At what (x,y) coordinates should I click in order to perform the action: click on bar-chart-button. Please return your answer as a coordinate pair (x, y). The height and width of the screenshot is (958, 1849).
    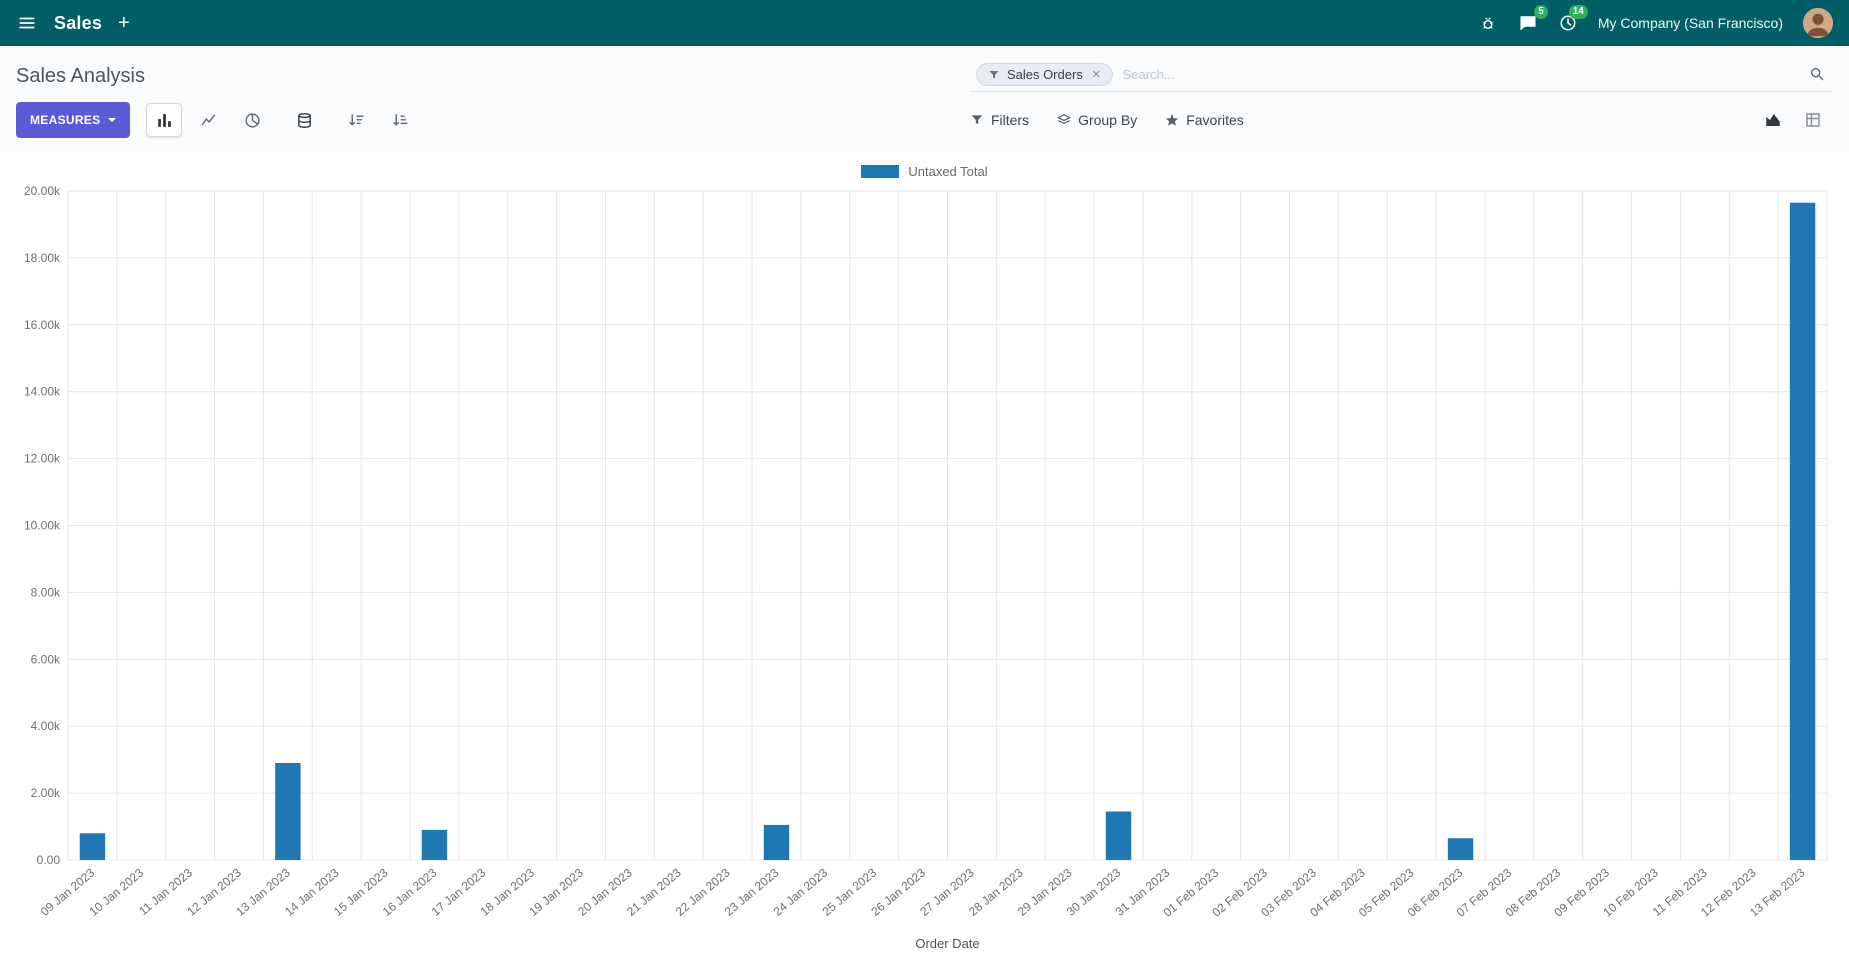
    Looking at the image, I should click on (164, 120).